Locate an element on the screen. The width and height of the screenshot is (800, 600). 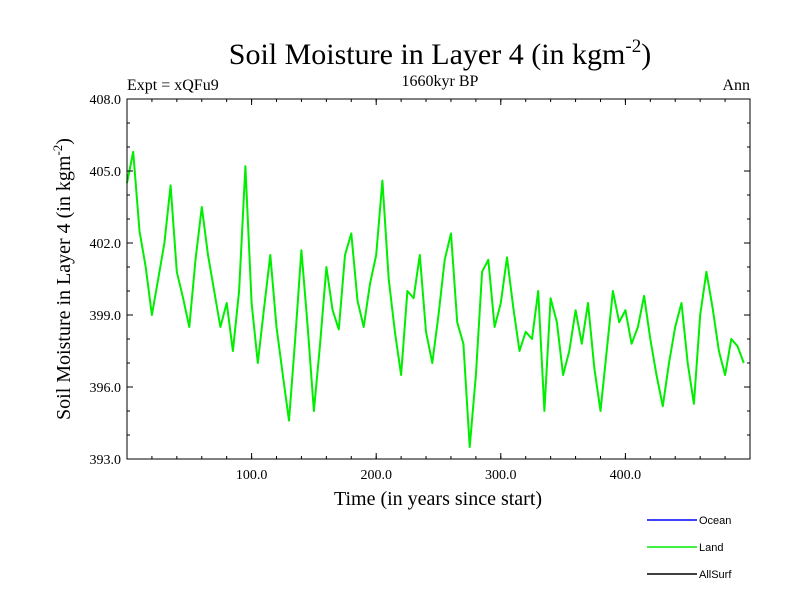
y-tick-label: 408.0 is located at coordinates (106, 100).